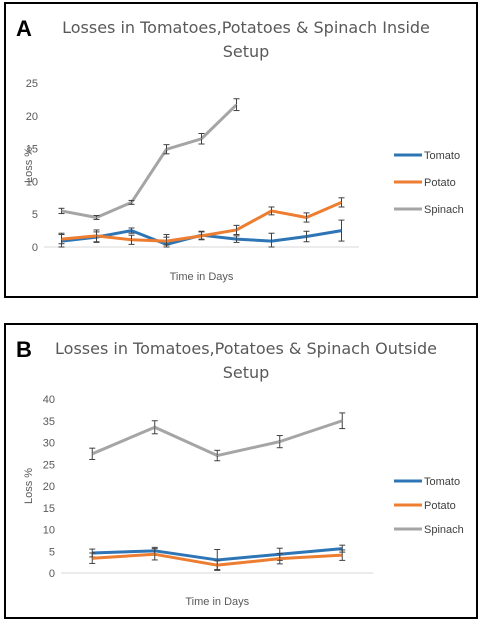 The image size is (484, 623). Describe the element at coordinates (49, 422) in the screenshot. I see `y-tick-label: 35` at that location.